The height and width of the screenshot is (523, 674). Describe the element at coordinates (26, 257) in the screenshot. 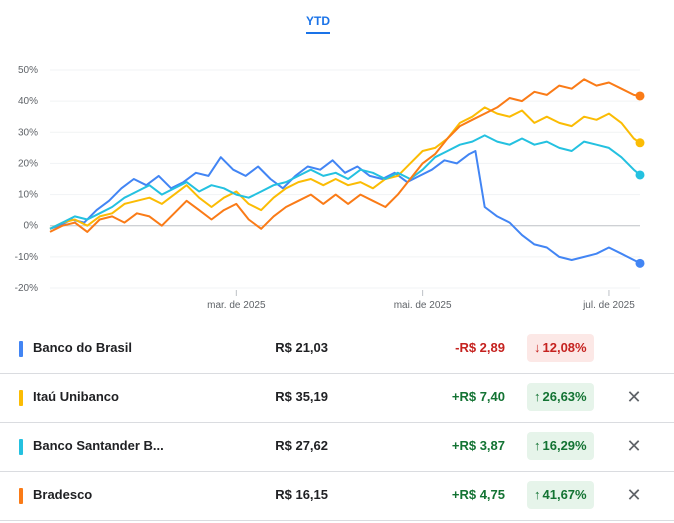

I see `y-tick-label: -10%` at that location.